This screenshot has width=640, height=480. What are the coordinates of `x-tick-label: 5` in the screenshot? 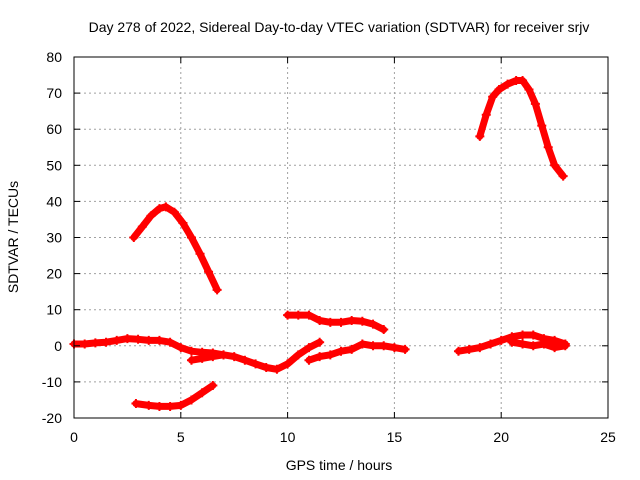 It's located at (181, 437).